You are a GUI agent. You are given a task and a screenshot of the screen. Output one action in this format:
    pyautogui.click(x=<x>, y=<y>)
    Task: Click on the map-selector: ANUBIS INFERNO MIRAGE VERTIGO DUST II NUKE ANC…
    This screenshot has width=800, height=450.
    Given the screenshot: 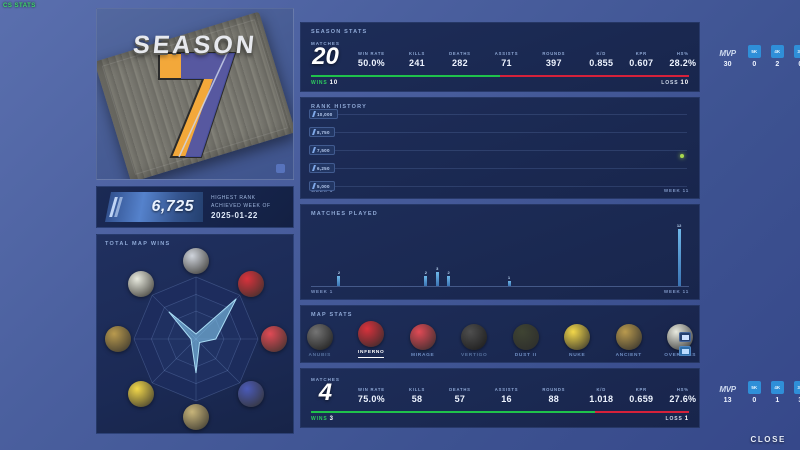 What is the action you would take?
    pyautogui.click(x=500, y=340)
    